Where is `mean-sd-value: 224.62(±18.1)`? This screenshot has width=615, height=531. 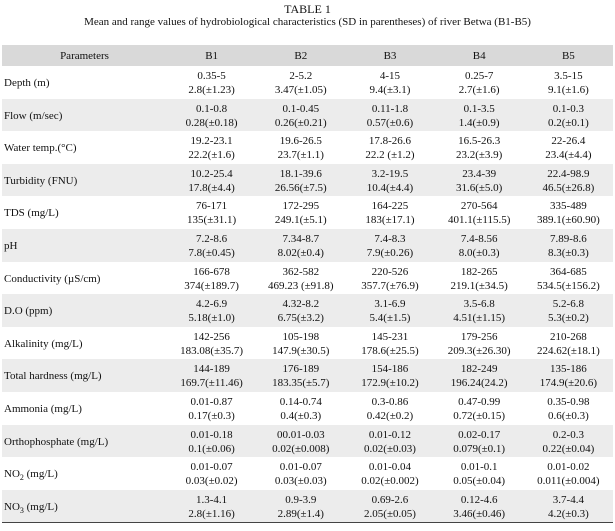 mean-sd-value: 224.62(±18.1) is located at coordinates (568, 350).